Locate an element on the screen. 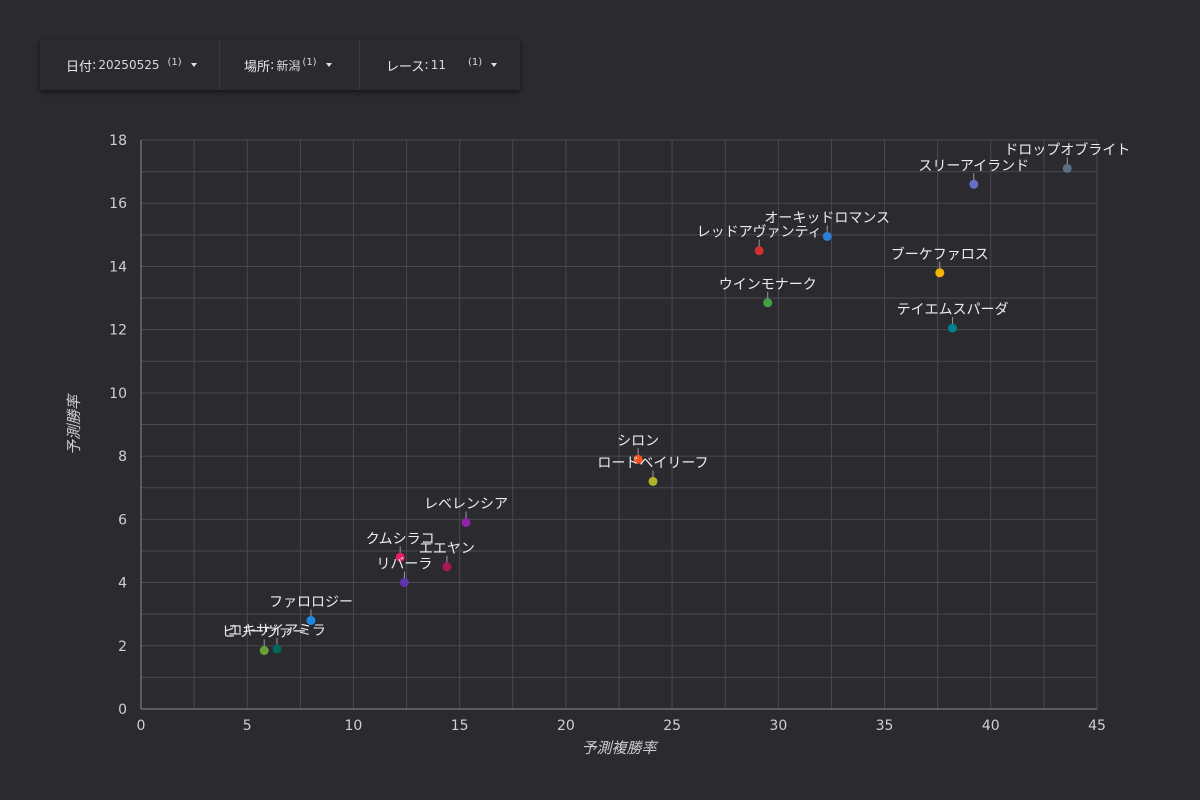  y-tick-label: 12 is located at coordinates (118, 331).